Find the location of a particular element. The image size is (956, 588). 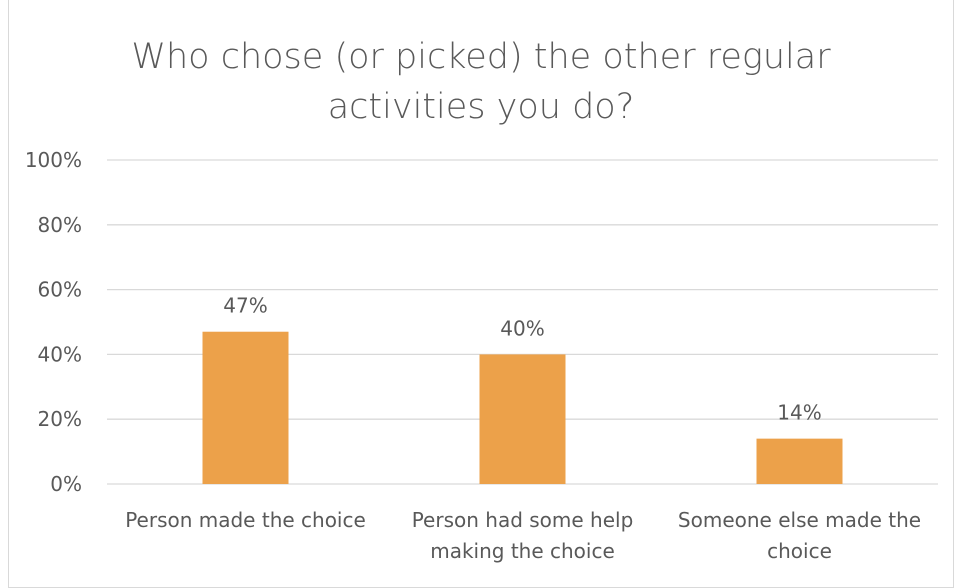

y-tick-label: 100% is located at coordinates (53, 160).